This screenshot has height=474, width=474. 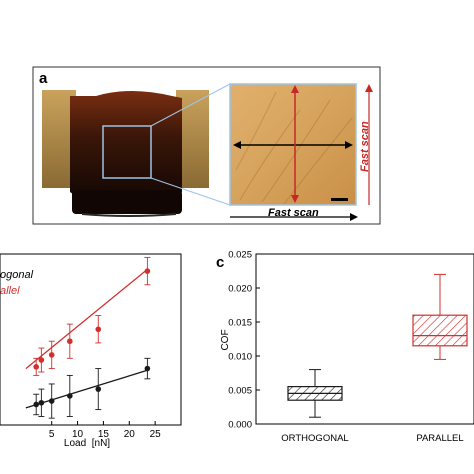 What do you see at coordinates (78, 434) in the screenshot?
I see `x-tick-label-1: 10` at bounding box center [78, 434].